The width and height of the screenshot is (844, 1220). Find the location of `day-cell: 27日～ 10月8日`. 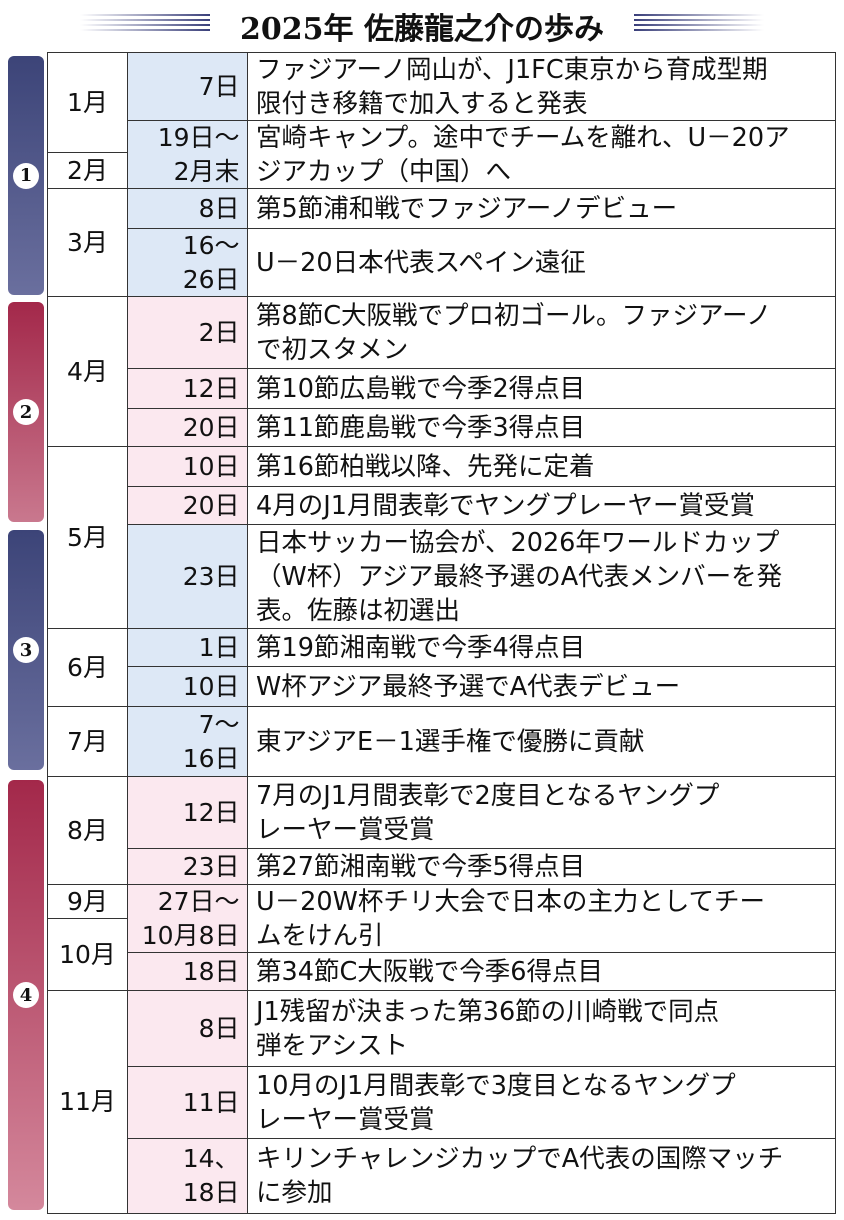

day-cell: 27日～ 10月8日 is located at coordinates (187, 919).